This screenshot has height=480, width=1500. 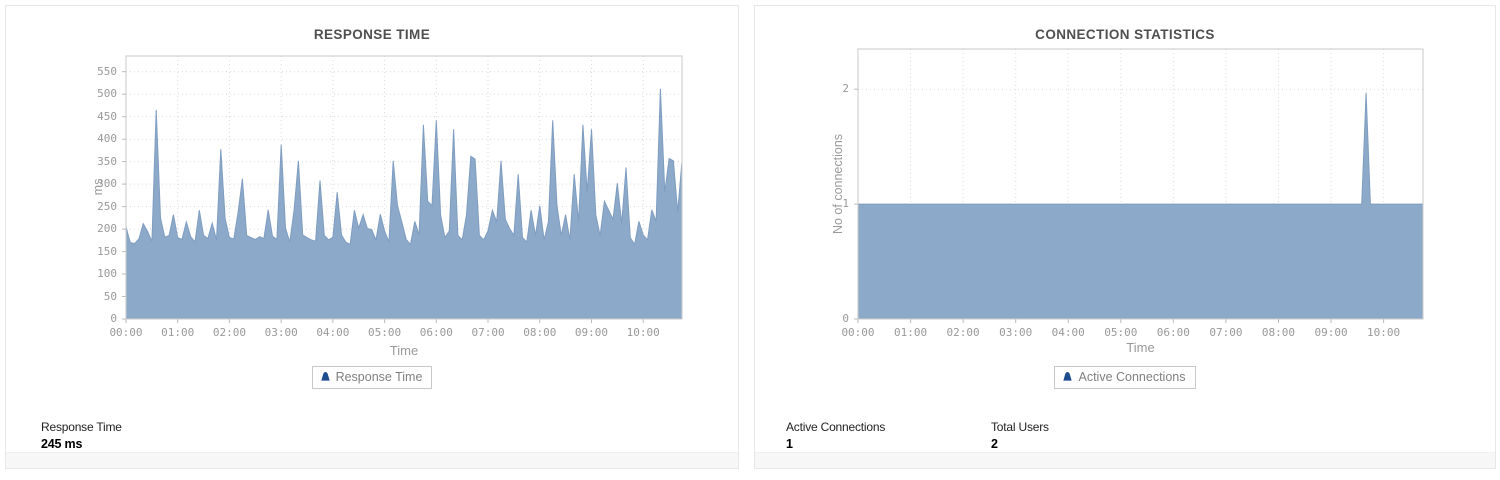 I want to click on y-tick-label: 550, so click(x=107, y=71).